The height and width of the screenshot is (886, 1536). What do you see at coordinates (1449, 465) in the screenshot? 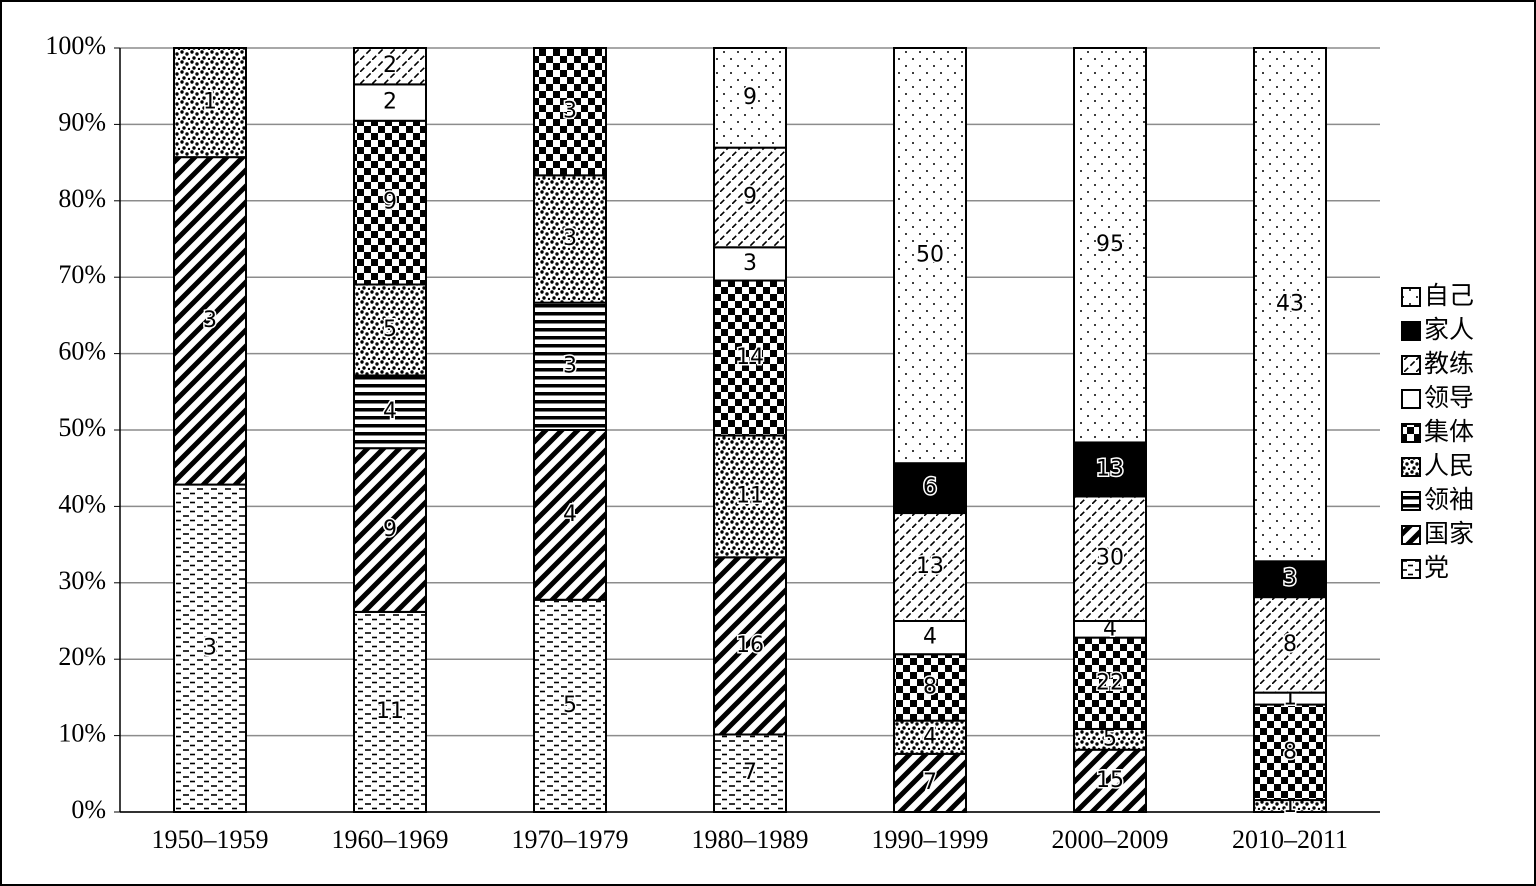
I see `legend-label: 人民` at bounding box center [1449, 465].